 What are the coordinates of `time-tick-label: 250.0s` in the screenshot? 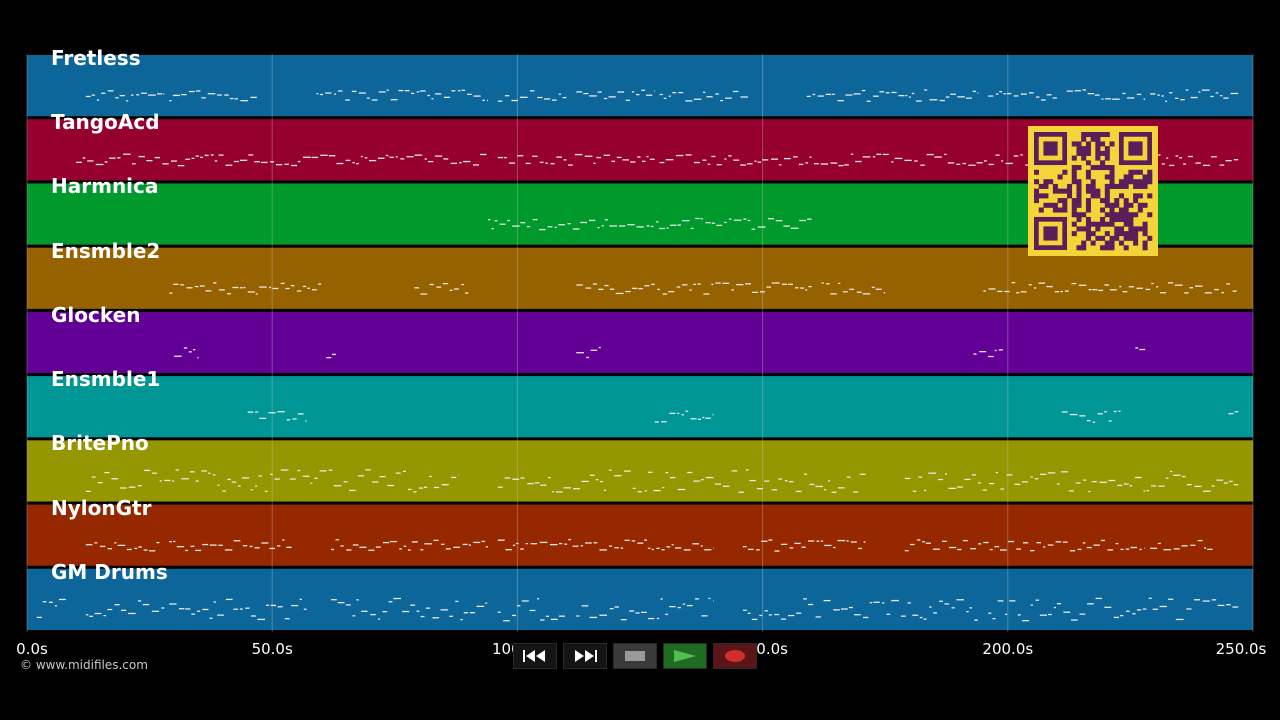 It's located at (1241, 649).